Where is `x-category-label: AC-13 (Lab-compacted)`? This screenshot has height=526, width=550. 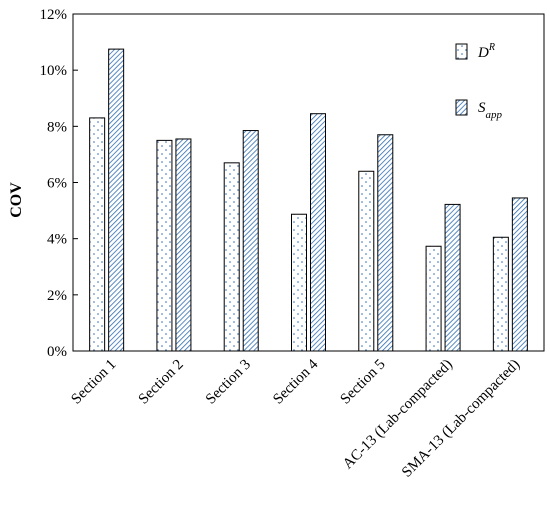
x-category-label: AC-13 (Lab-compacted) is located at coordinates (398, 415).